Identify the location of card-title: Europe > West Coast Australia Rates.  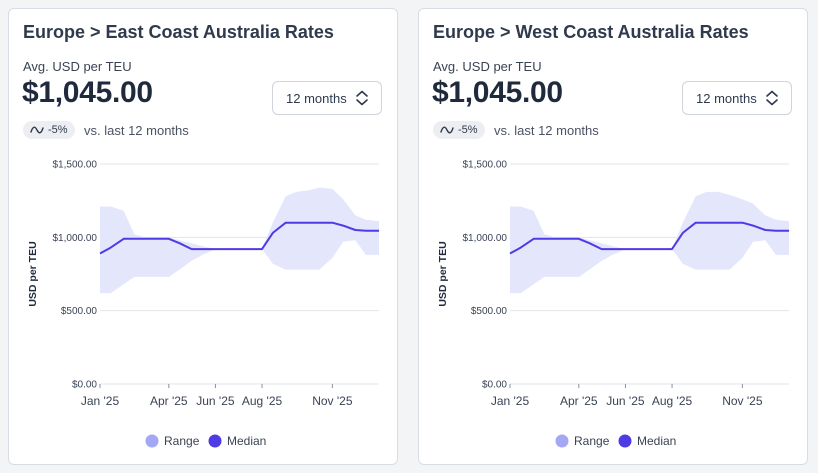
(591, 32).